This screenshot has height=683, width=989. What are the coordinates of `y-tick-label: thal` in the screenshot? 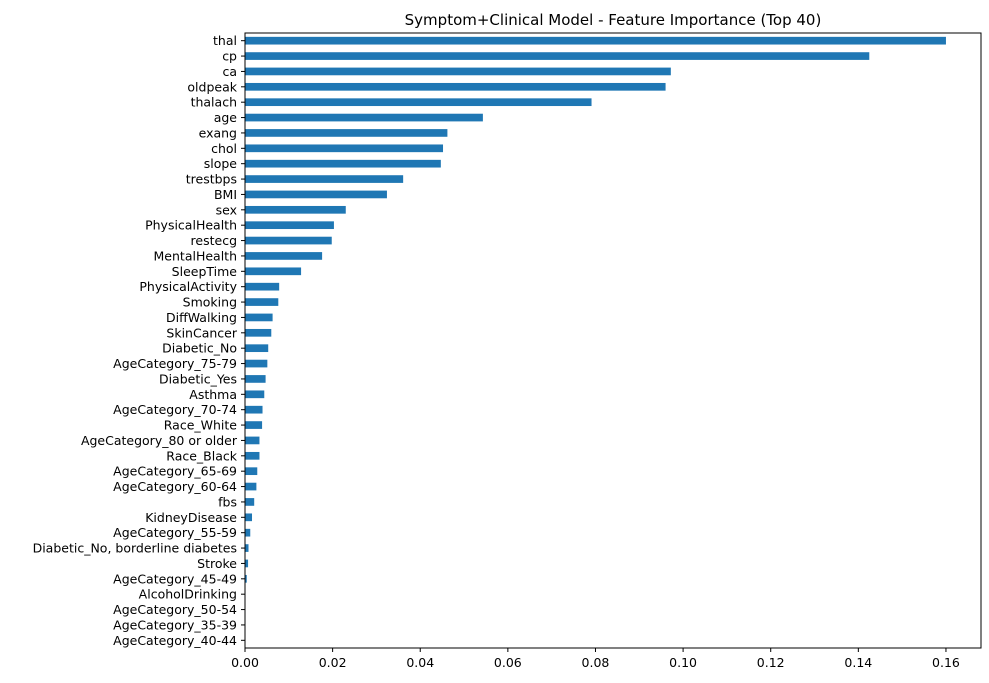 It's located at (225, 40).